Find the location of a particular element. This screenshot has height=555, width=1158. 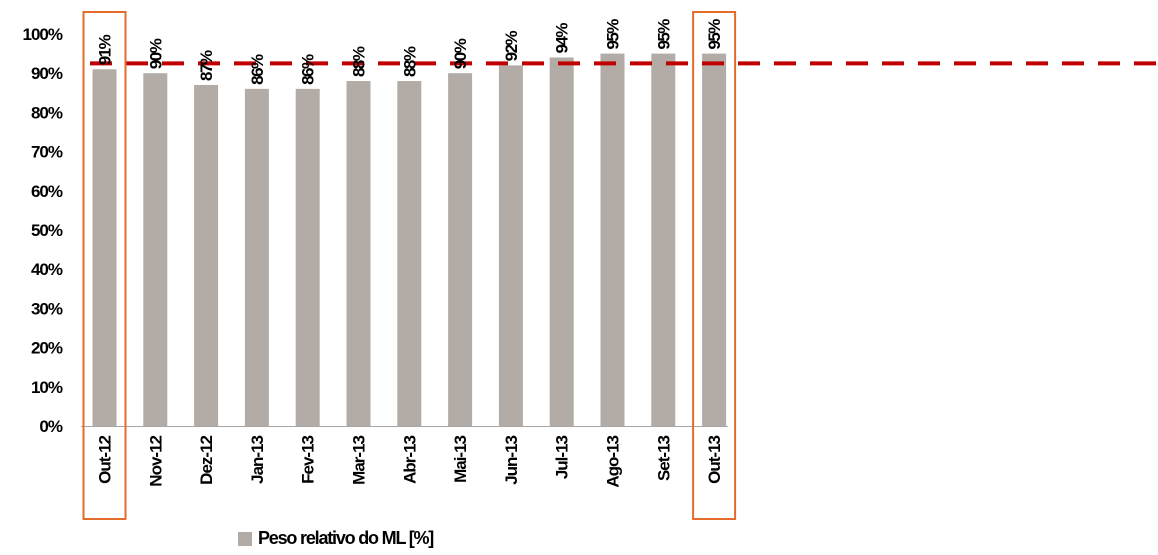

data-label: 87% is located at coordinates (206, 65).